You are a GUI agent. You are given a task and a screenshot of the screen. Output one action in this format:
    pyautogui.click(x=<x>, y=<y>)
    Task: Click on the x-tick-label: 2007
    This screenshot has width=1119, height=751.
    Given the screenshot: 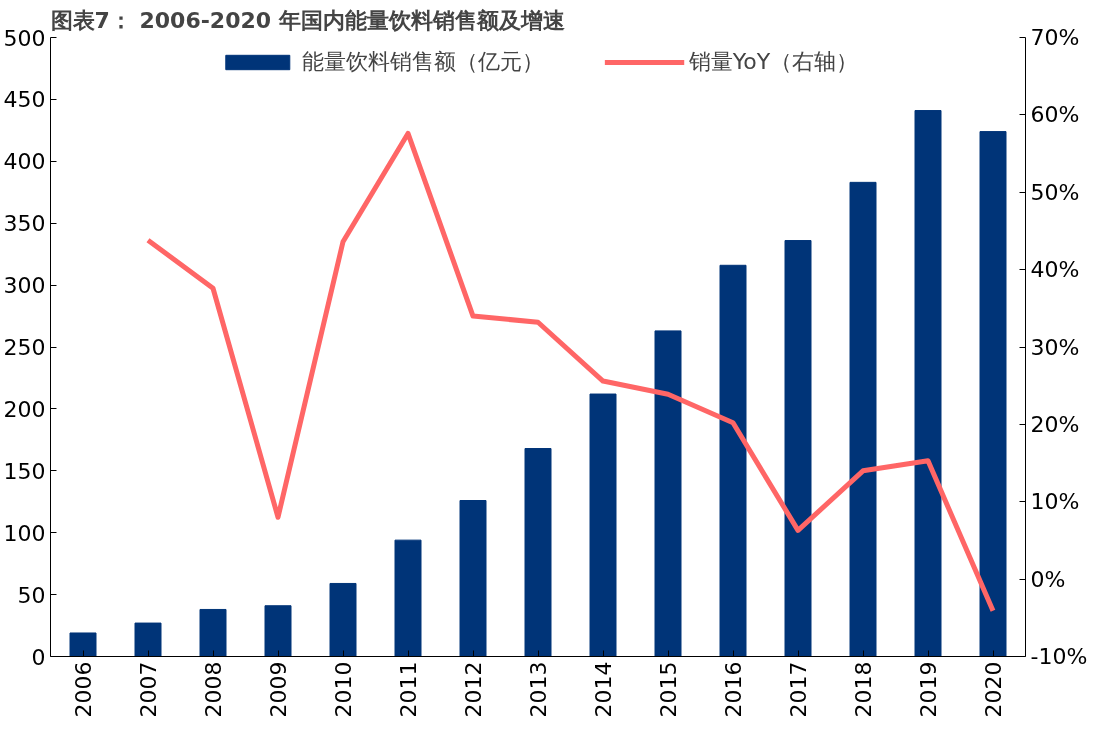 What is the action you would take?
    pyautogui.click(x=148, y=689)
    